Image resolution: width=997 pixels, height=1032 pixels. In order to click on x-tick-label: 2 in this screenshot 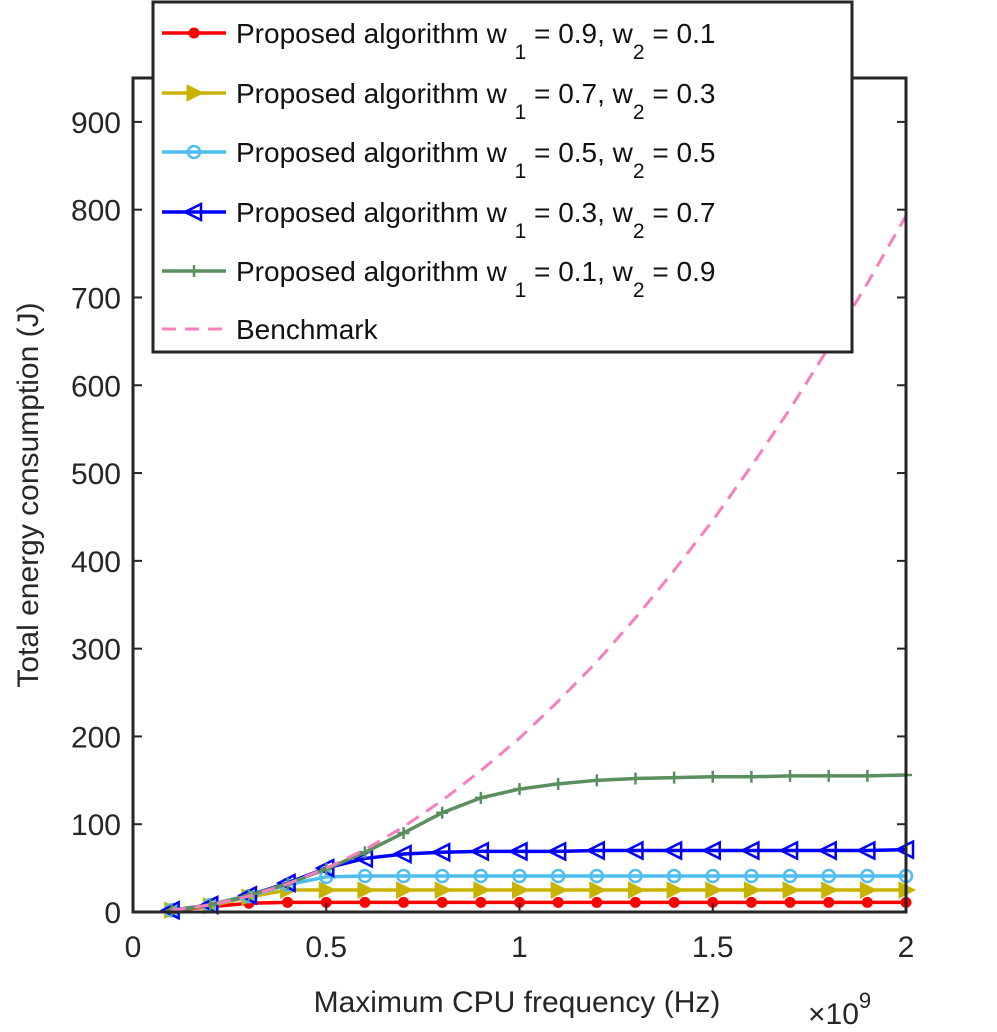, I will do `click(906, 947)`.